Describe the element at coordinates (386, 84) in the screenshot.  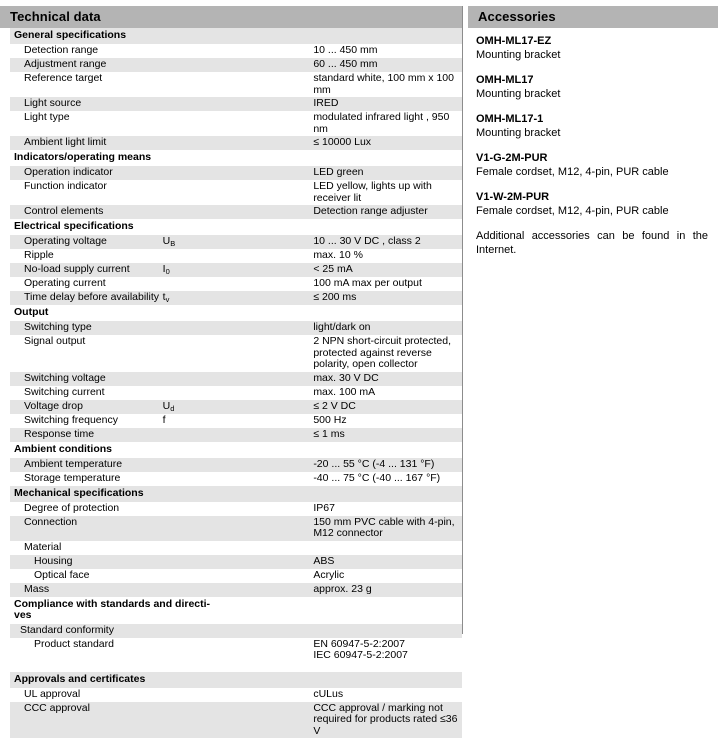
I see `spec-value: standard white, 100 mm x 100 mm` at that location.